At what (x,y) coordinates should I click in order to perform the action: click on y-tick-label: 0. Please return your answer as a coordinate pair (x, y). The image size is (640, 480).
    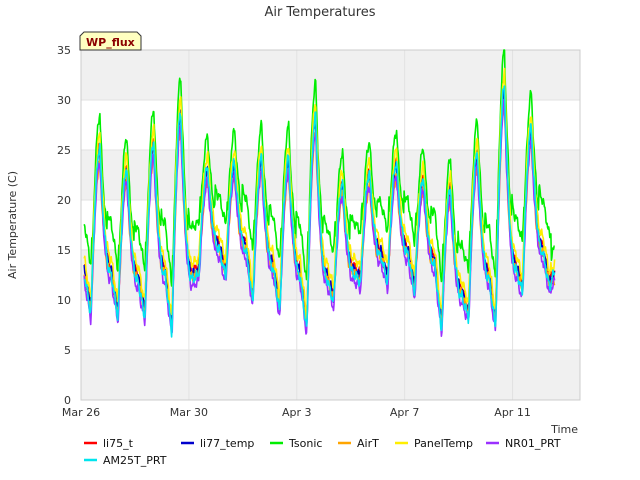
    Looking at the image, I should click on (67, 400).